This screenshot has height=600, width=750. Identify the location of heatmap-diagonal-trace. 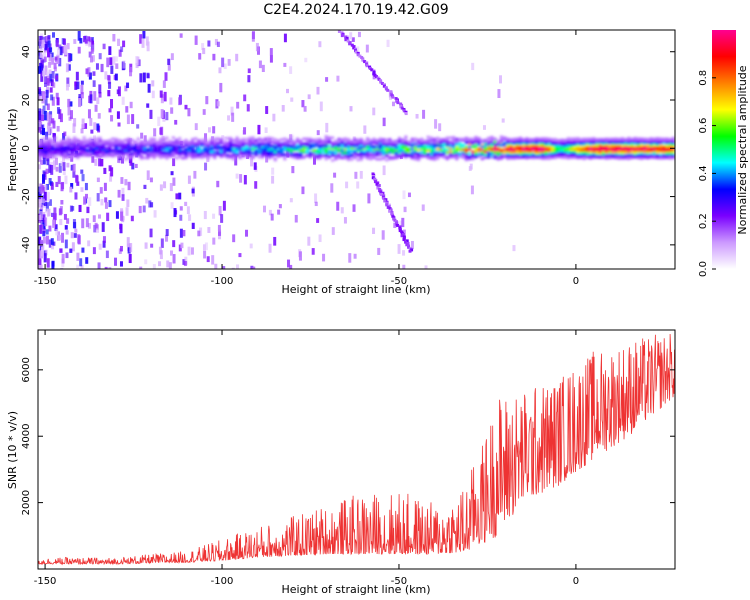
(372, 73).